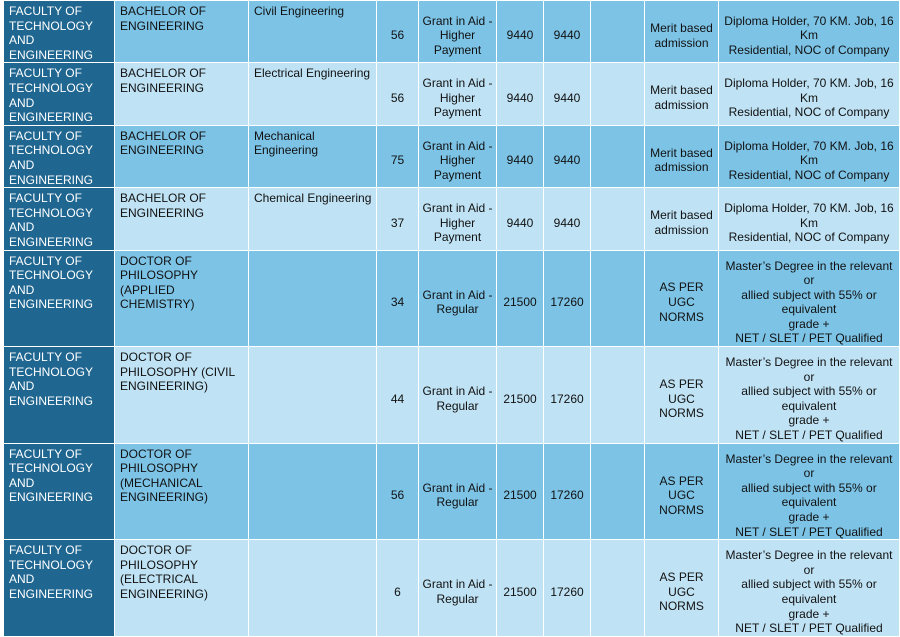 The image size is (900, 637). I want to click on intake-cell: 44, so click(397, 395).